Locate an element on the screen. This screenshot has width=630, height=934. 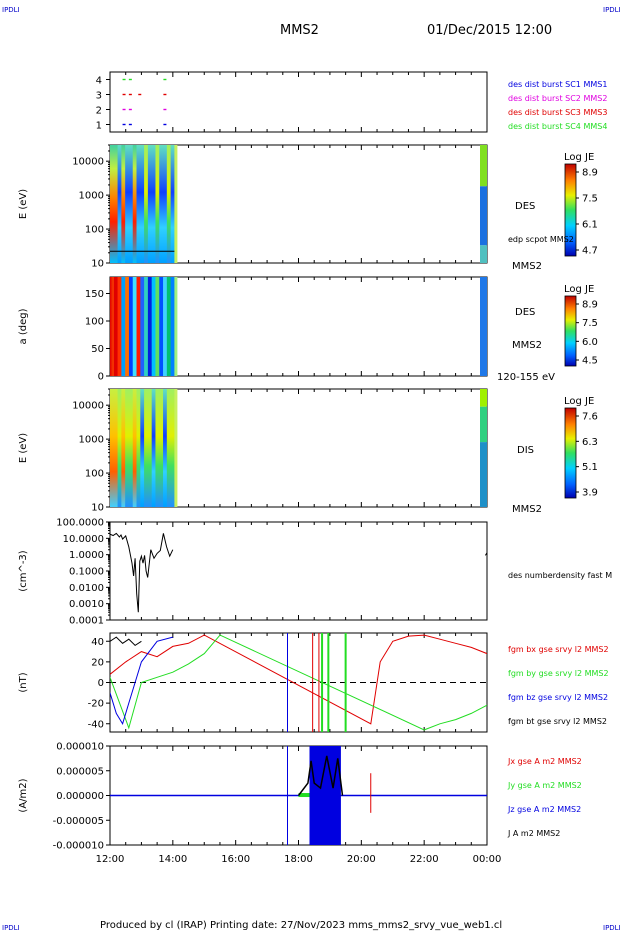
fgm-line-by is located at coordinates (298, 682).